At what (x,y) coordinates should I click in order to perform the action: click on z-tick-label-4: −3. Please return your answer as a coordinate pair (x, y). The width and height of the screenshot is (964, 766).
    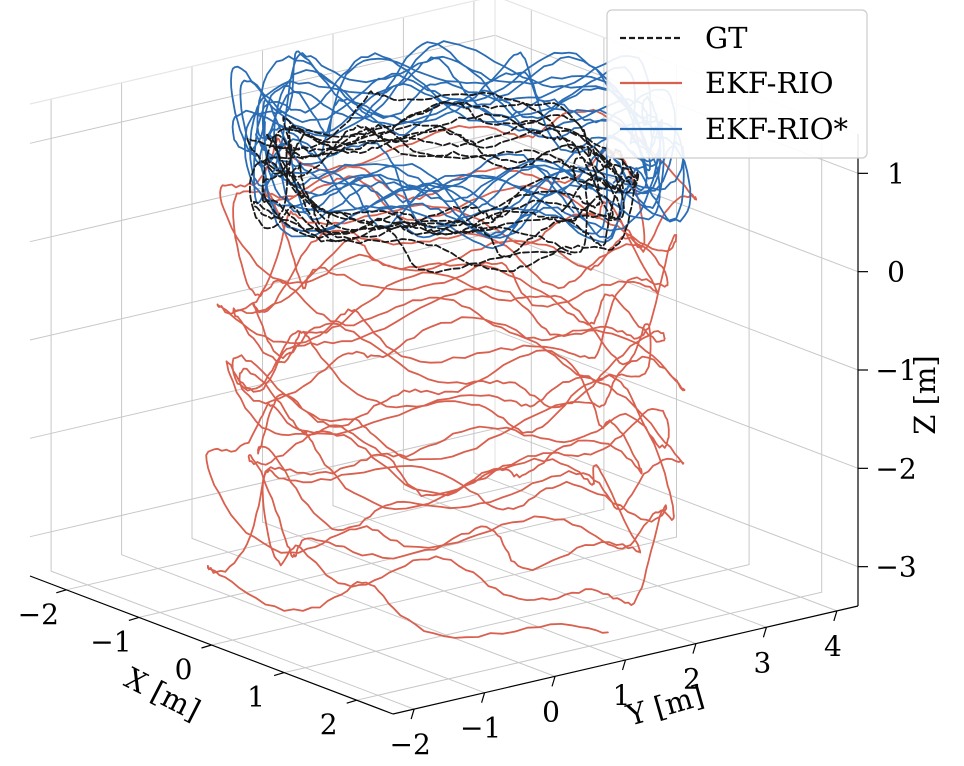
    Looking at the image, I should click on (895, 567).